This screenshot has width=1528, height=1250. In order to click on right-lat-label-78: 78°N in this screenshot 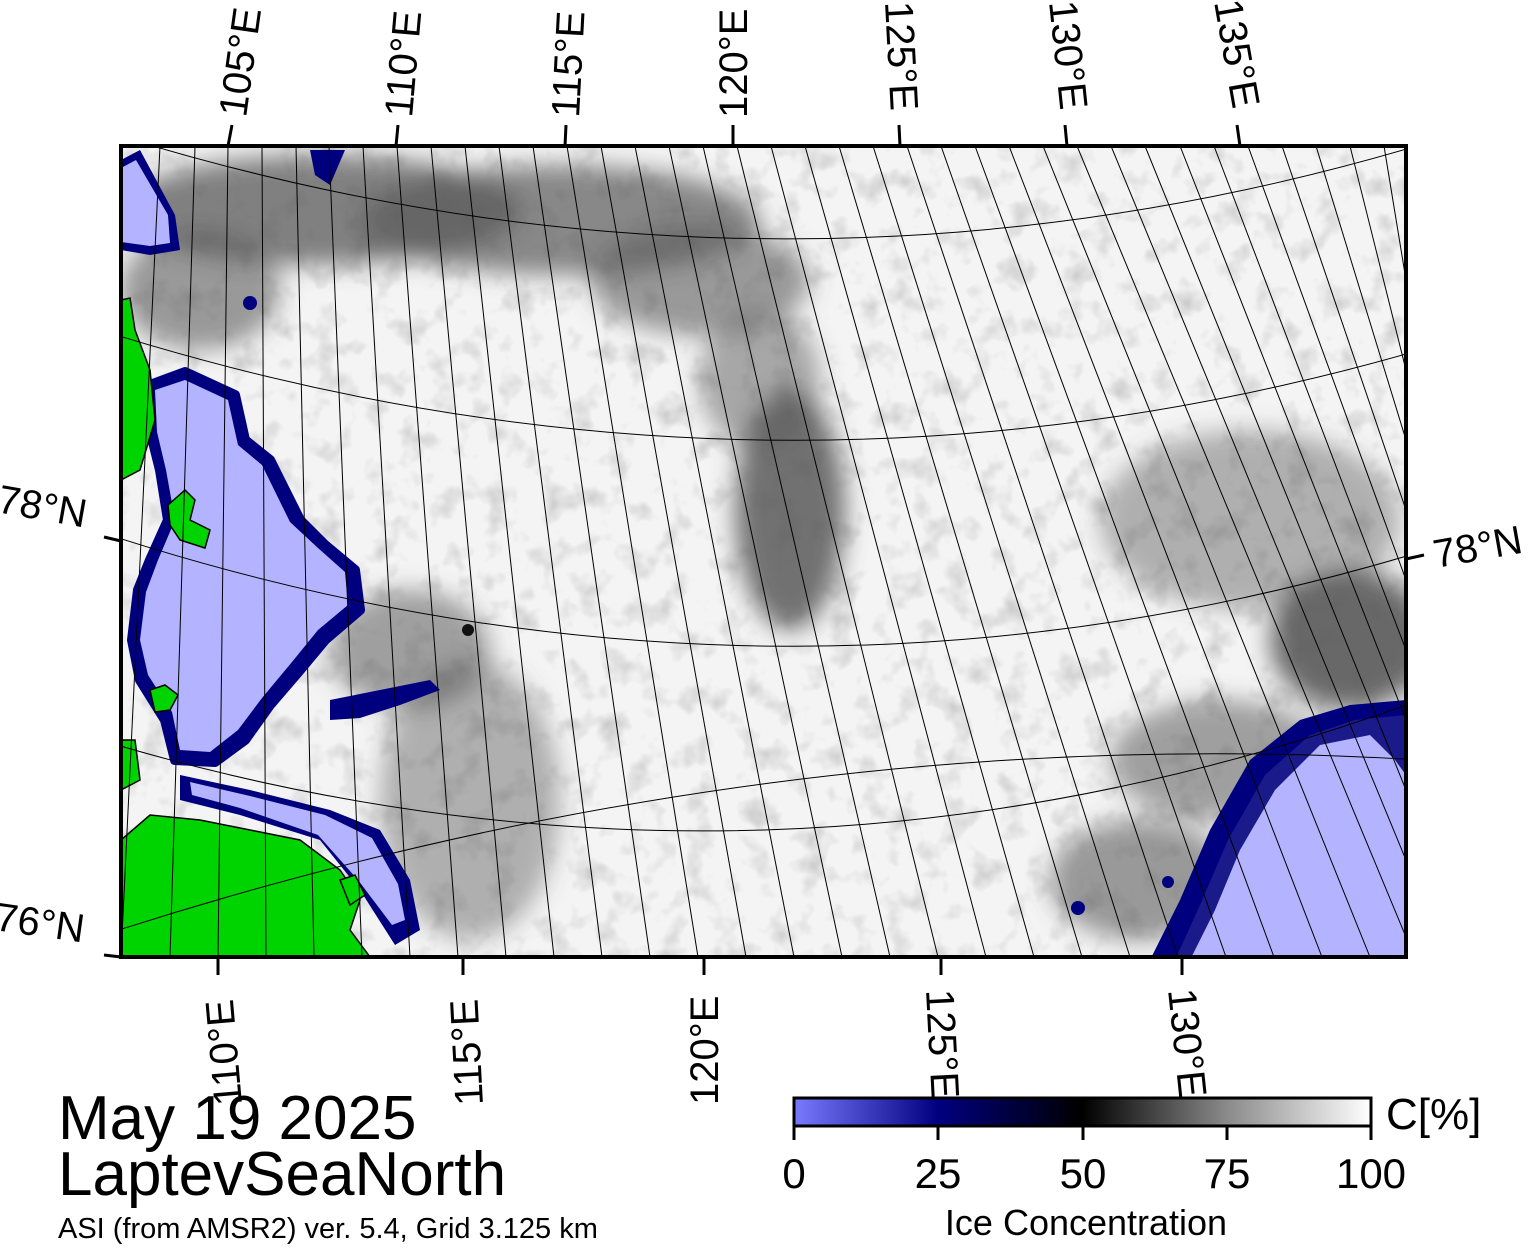, I will do `click(1478, 547)`.